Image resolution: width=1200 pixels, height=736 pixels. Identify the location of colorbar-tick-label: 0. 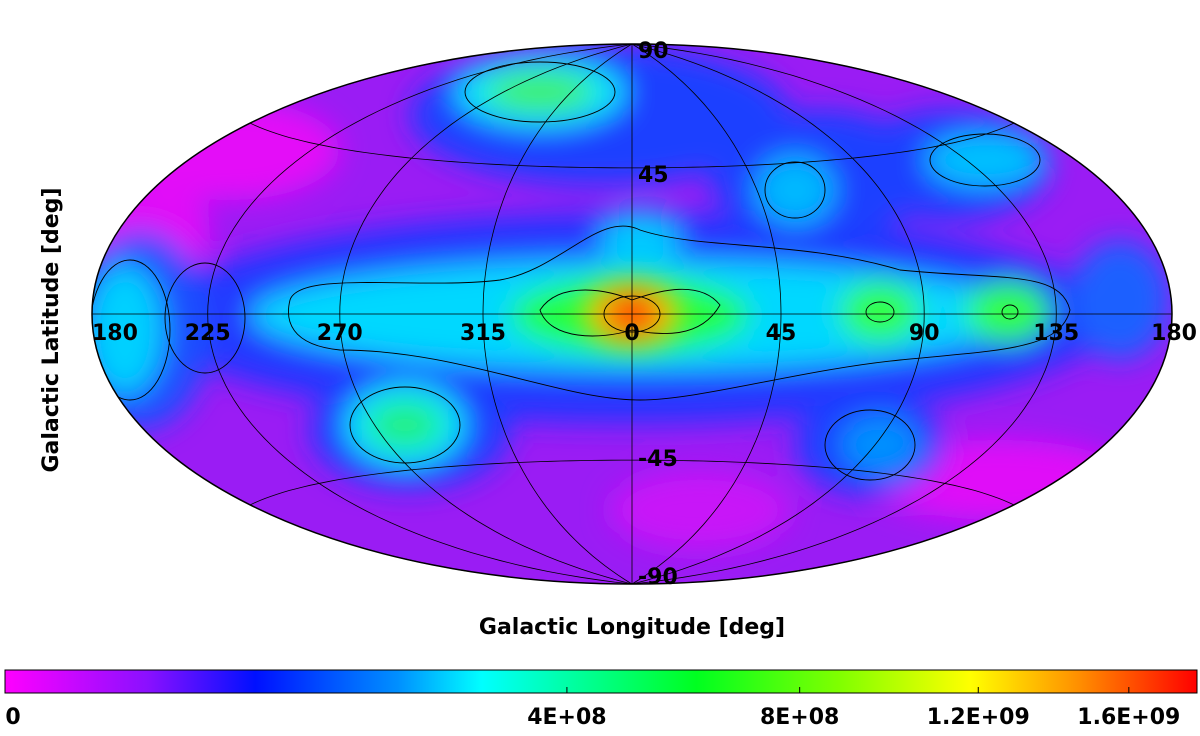
(12, 717).